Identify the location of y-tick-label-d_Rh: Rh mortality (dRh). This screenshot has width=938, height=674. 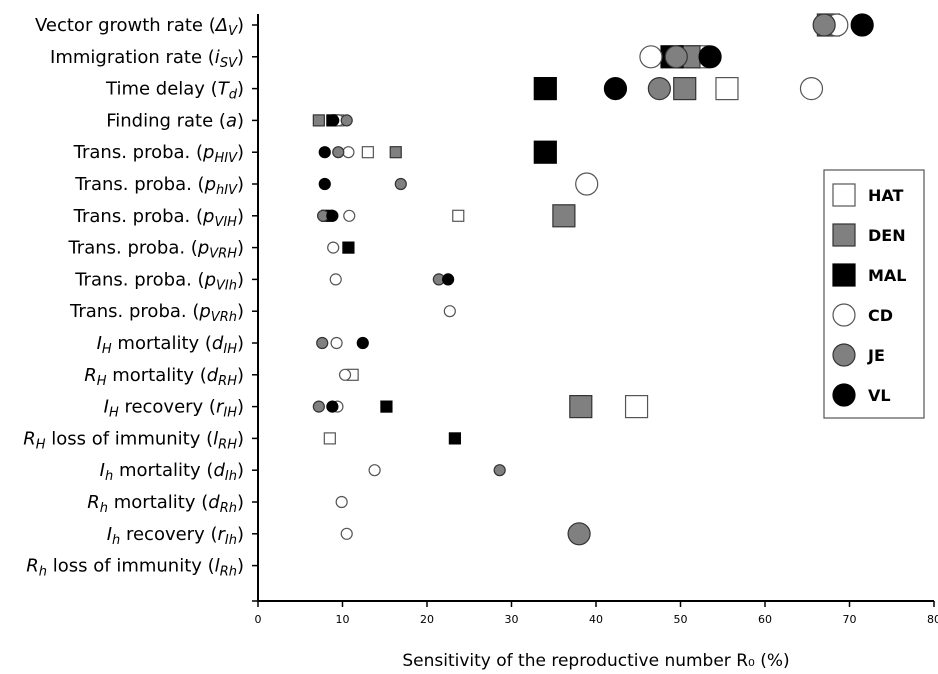
(165, 504).